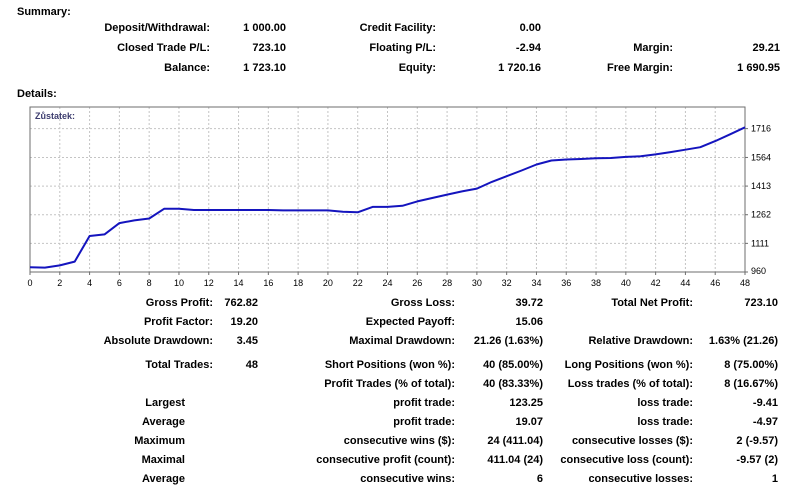 This screenshot has width=800, height=489. I want to click on svg-text: 12, so click(209, 283).